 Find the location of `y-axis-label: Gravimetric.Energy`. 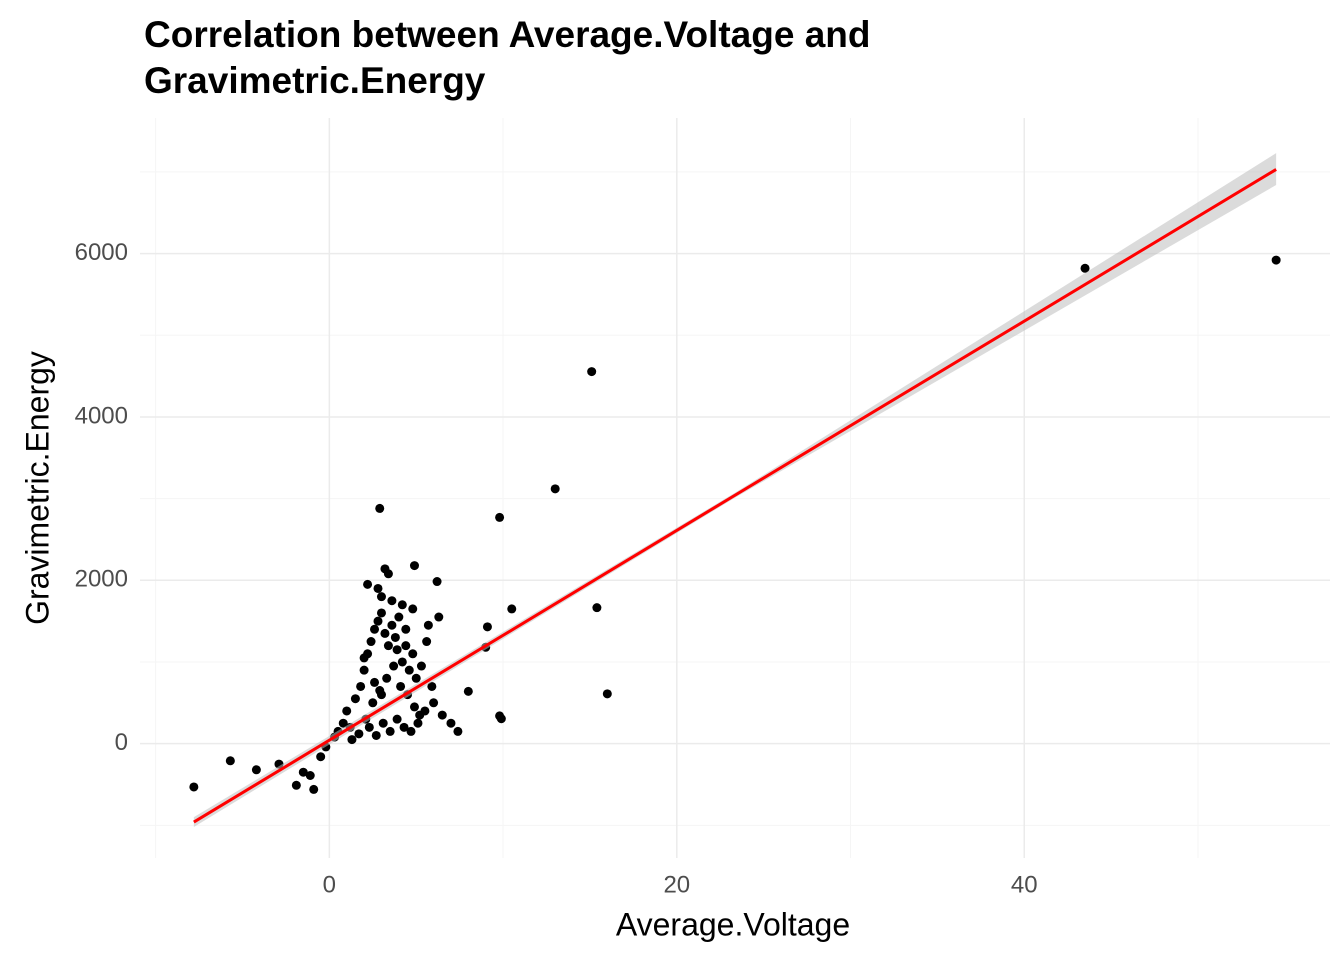

y-axis-label: Gravimetric.Energy is located at coordinates (37, 488).